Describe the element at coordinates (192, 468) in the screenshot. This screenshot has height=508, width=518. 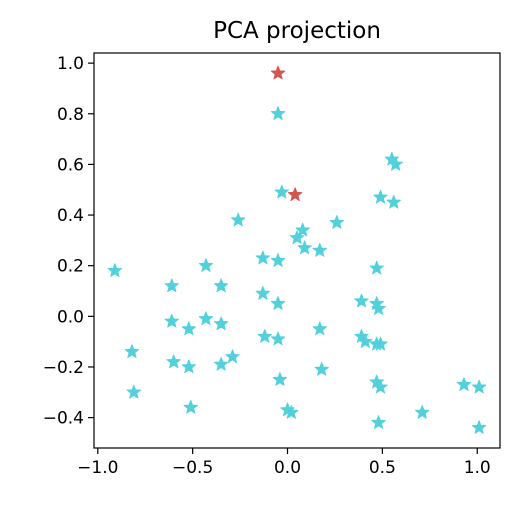
I see `x-tick-label: −0.5` at that location.